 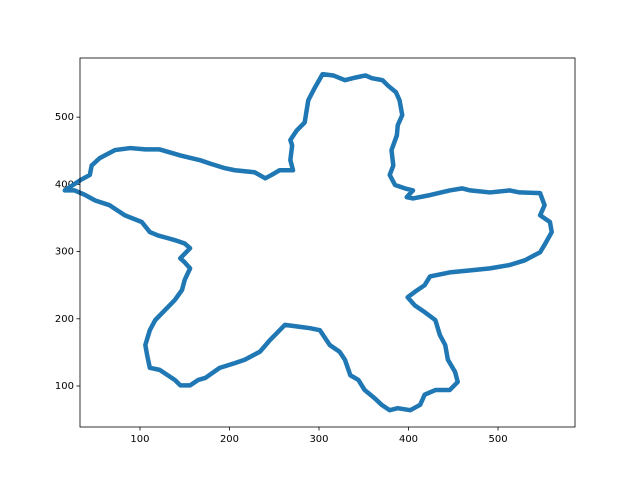 I want to click on x-tick-label: 200, so click(x=229, y=439).